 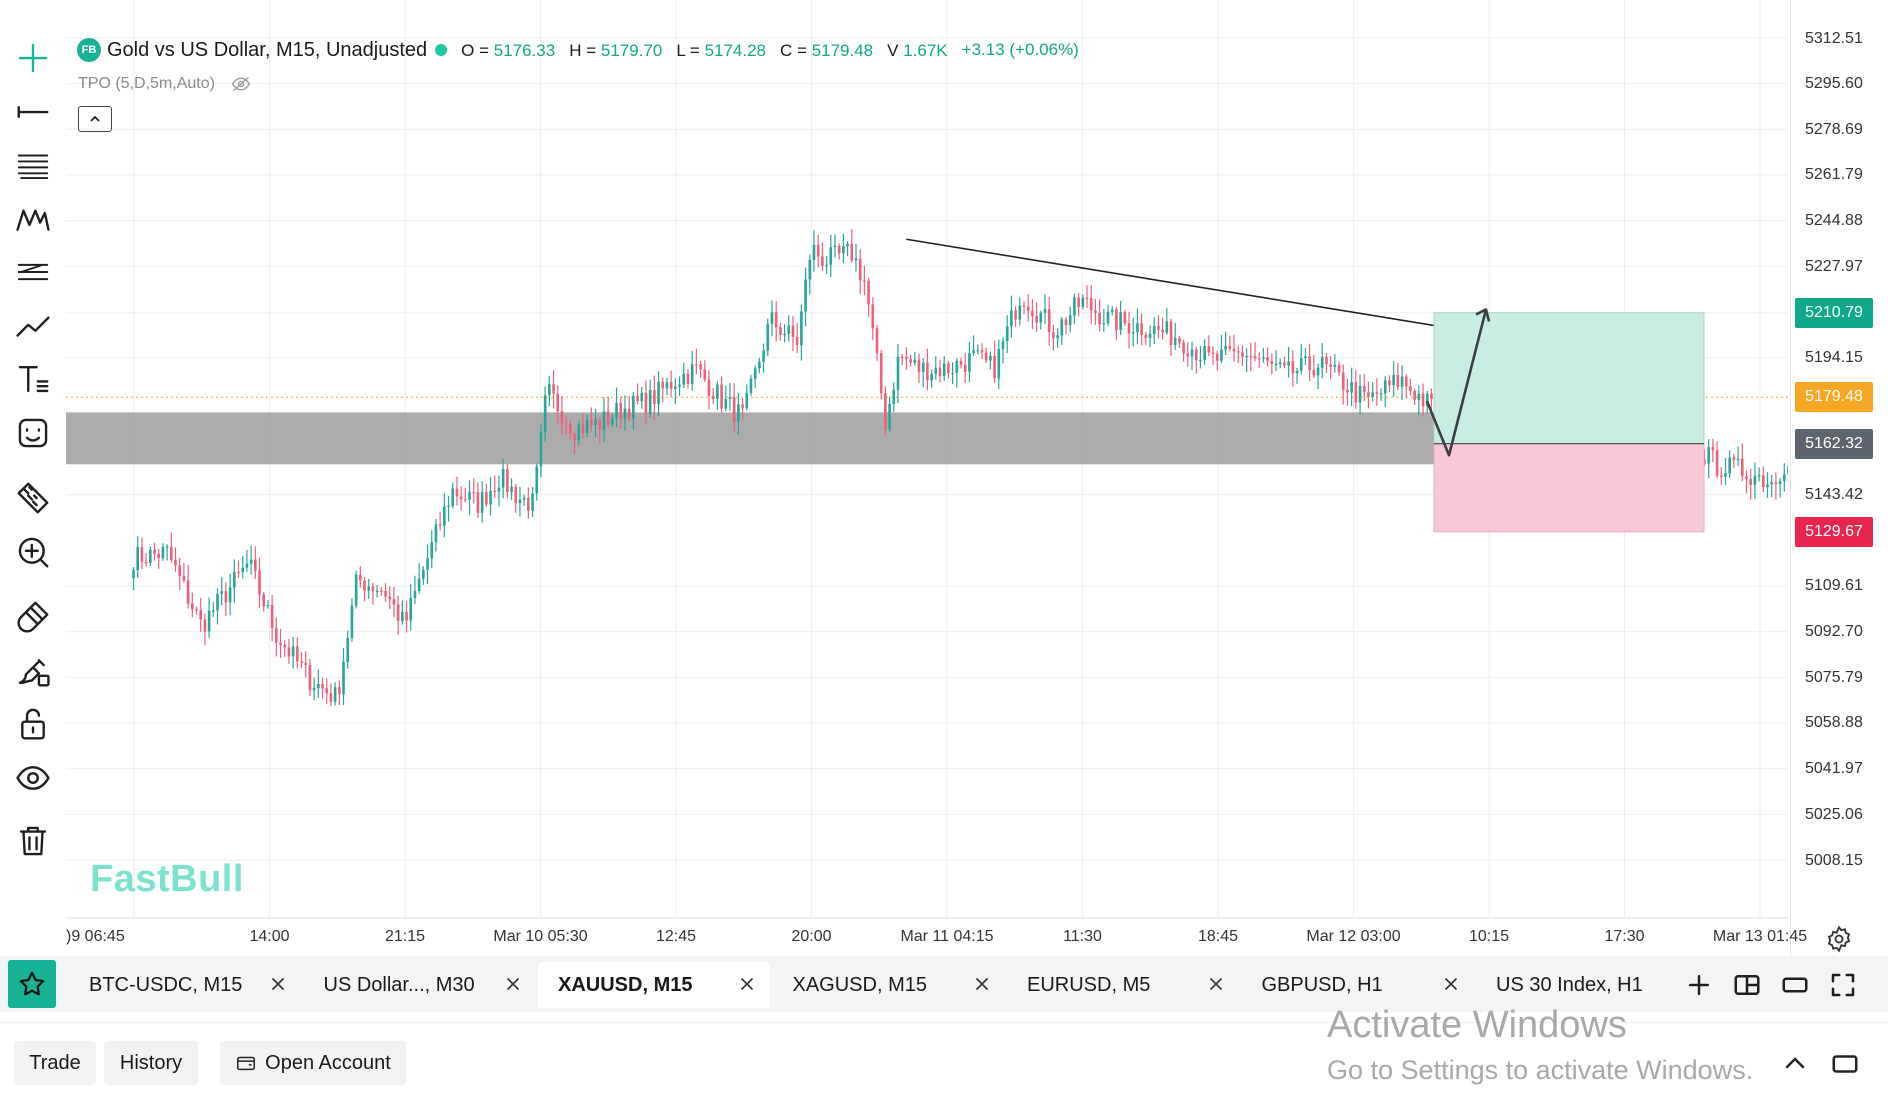 What do you see at coordinates (1843, 985) in the screenshot?
I see `fullscreen-icon` at bounding box center [1843, 985].